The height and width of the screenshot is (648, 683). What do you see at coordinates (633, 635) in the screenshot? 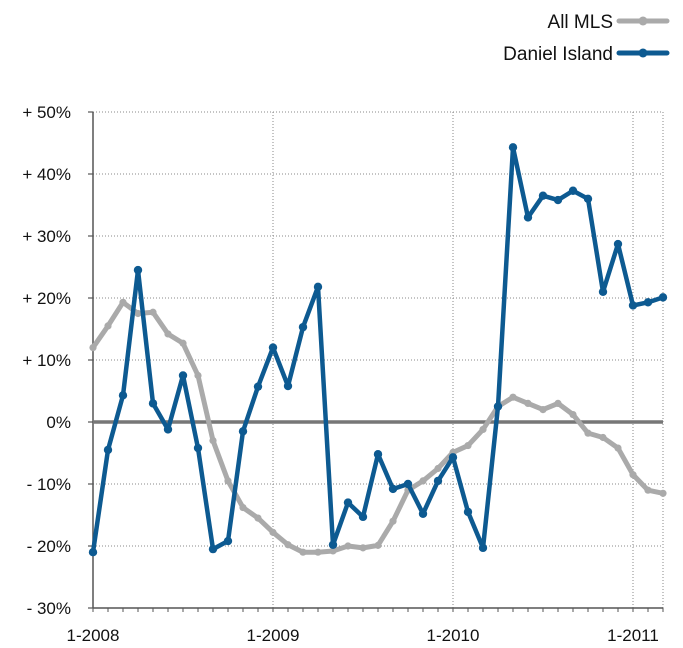
I see `x-tick-label: 1-2011` at bounding box center [633, 635].